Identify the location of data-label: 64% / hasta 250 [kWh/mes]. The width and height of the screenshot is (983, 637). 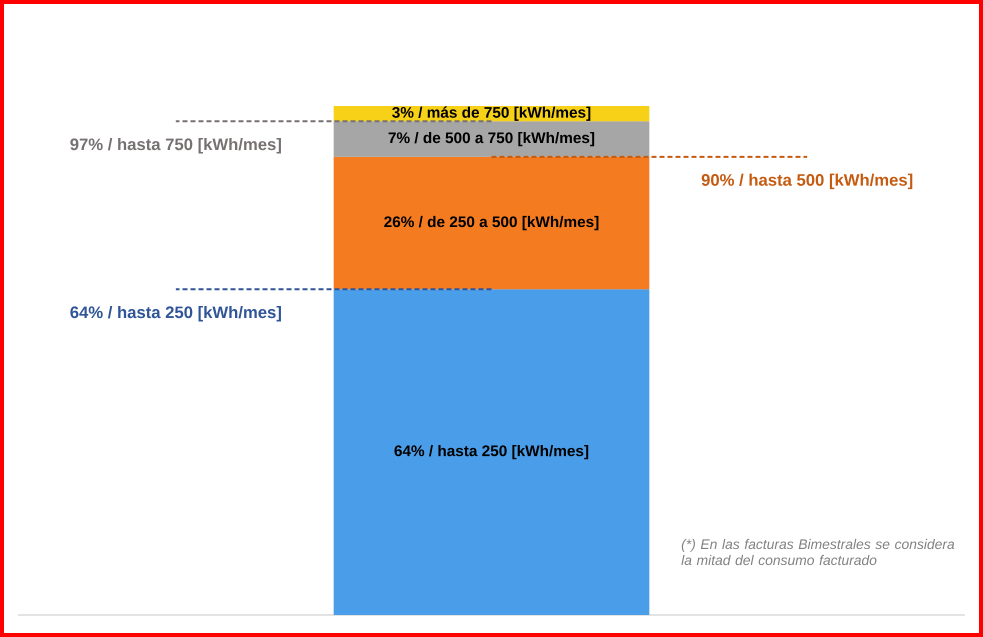
(491, 452).